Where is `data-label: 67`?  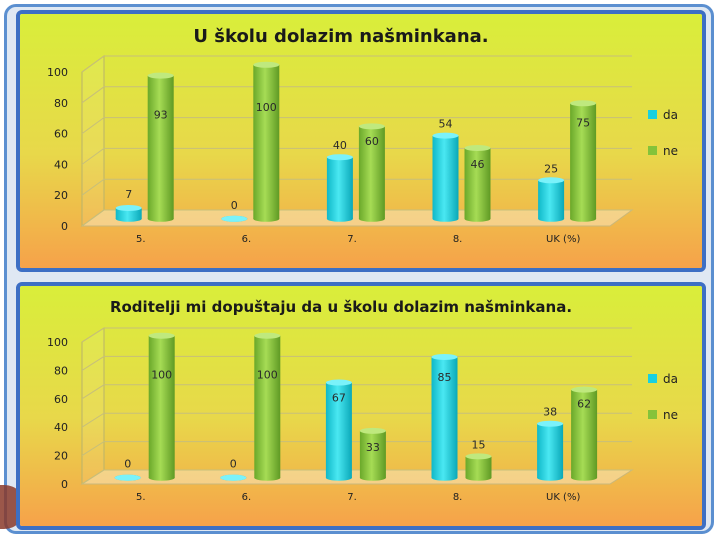
data-label: 67 is located at coordinates (339, 398).